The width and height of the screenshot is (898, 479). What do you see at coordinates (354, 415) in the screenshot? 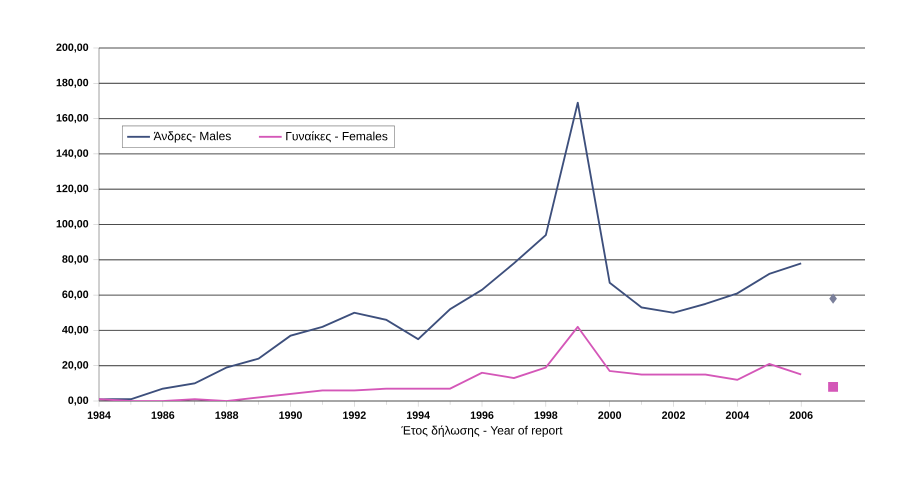
I see `x-tick-label: 1992` at bounding box center [354, 415].